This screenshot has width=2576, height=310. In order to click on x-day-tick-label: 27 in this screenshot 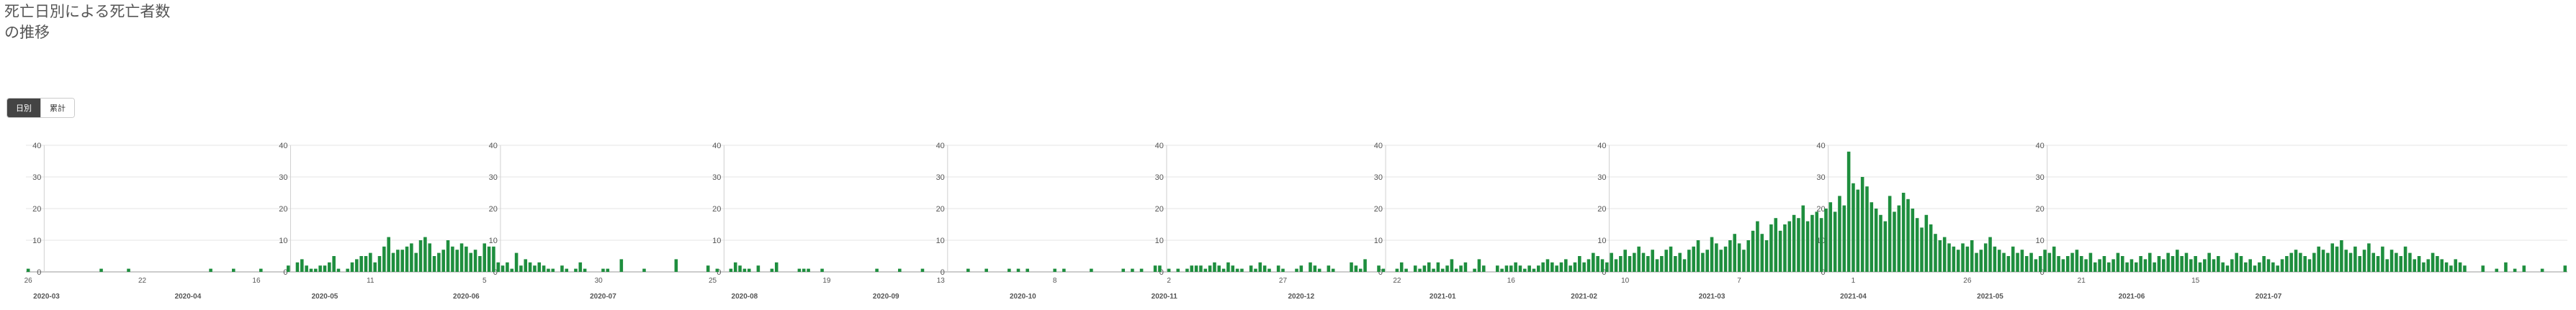, I will do `click(1283, 281)`.